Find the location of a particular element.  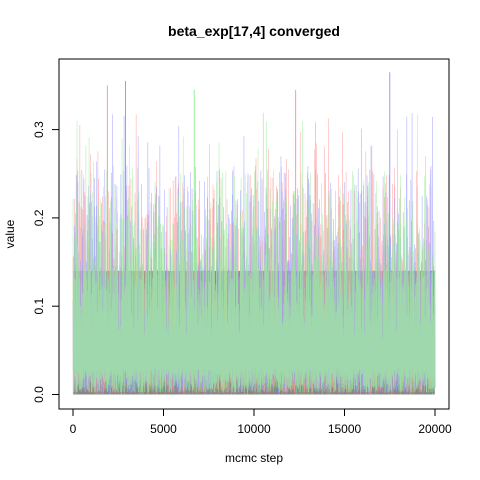

x-tick-label: 20000 is located at coordinates (435, 429).